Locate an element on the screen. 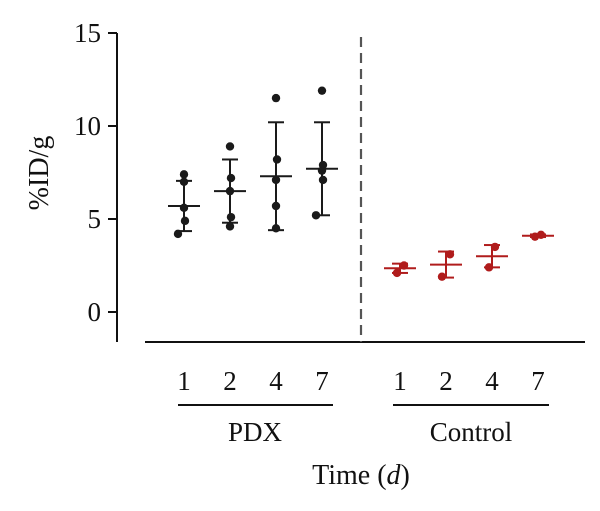 This screenshot has height=511, width=600. y-tick-label: 0 is located at coordinates (95, 312).